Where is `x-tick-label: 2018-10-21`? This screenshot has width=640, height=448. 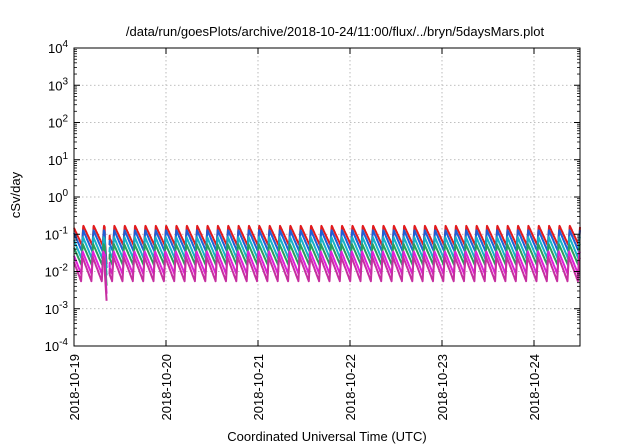
x-tick-label: 2018-10-21 is located at coordinates (258, 387).